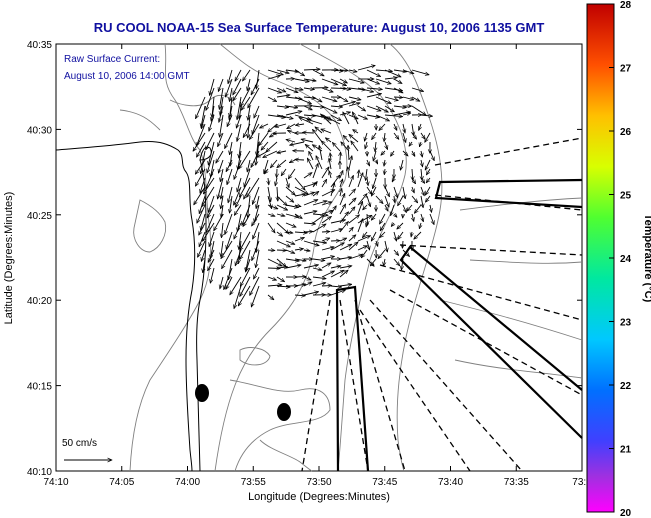  Describe the element at coordinates (626, 259) in the screenshot. I see `colorbar-tick-label: 24` at that location.